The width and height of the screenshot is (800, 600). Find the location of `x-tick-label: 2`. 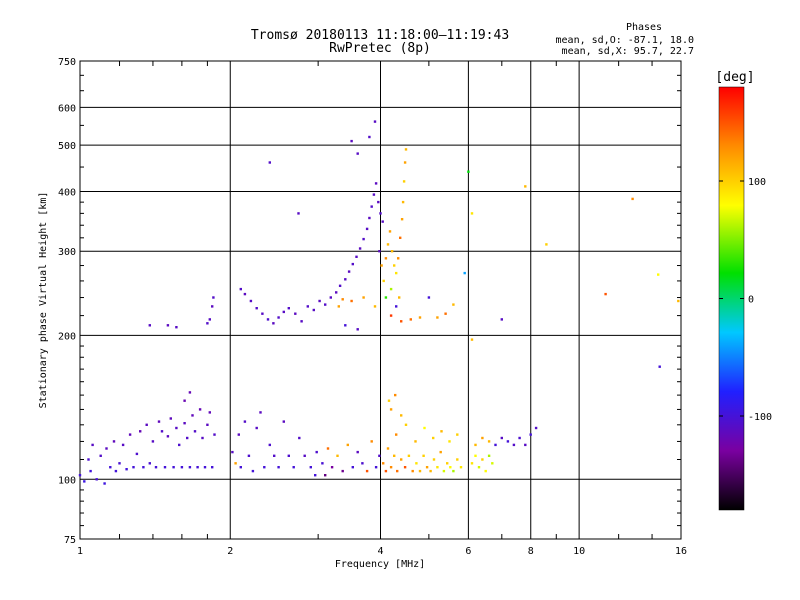

x-tick-label: 2 is located at coordinates (230, 551).